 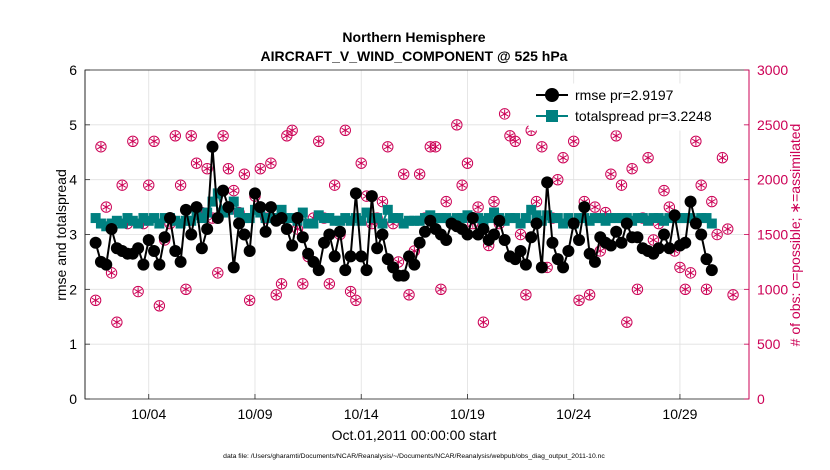 I want to click on right-axis: 0 500 1000 1500 2000 2500 3000, so click(x=766, y=234).